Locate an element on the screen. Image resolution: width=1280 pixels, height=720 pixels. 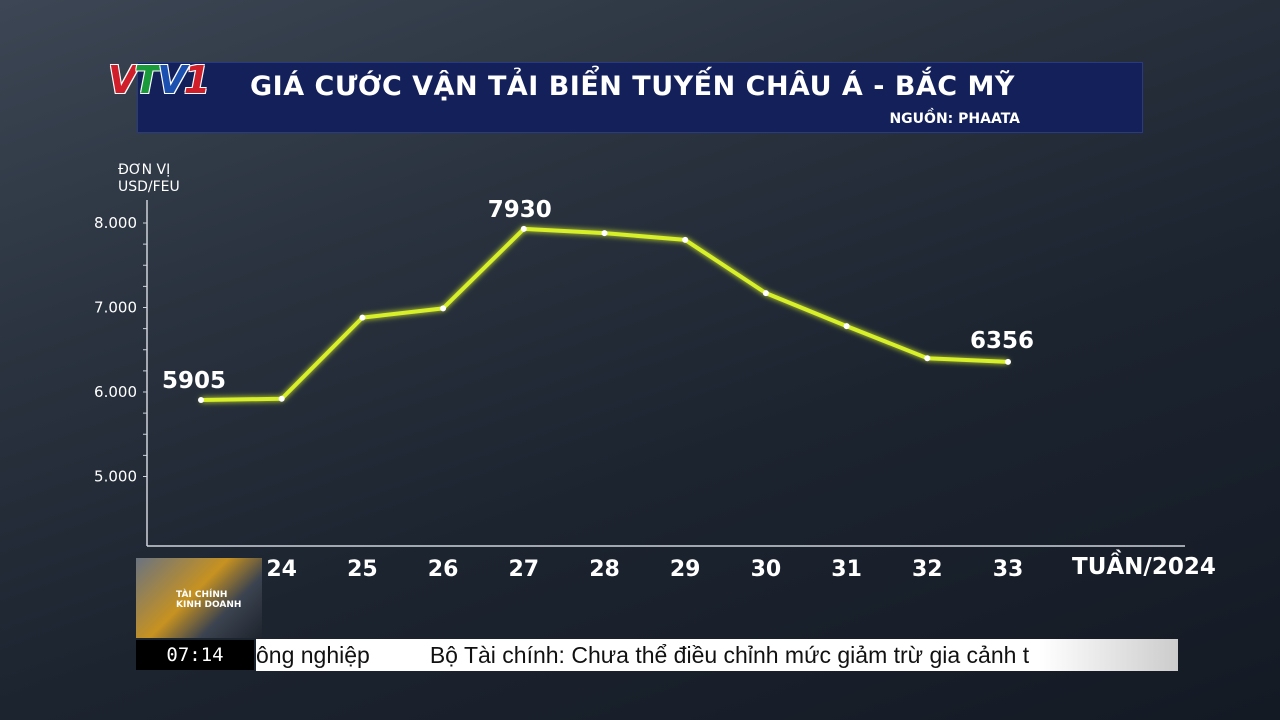
y-tick-label: 8.000 is located at coordinates (115, 223).